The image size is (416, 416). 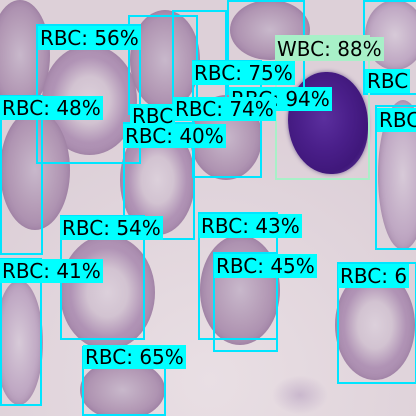 What do you see at coordinates (329, 49) in the screenshot?
I see `detection-label-wbc: WBC: 88%` at bounding box center [329, 49].